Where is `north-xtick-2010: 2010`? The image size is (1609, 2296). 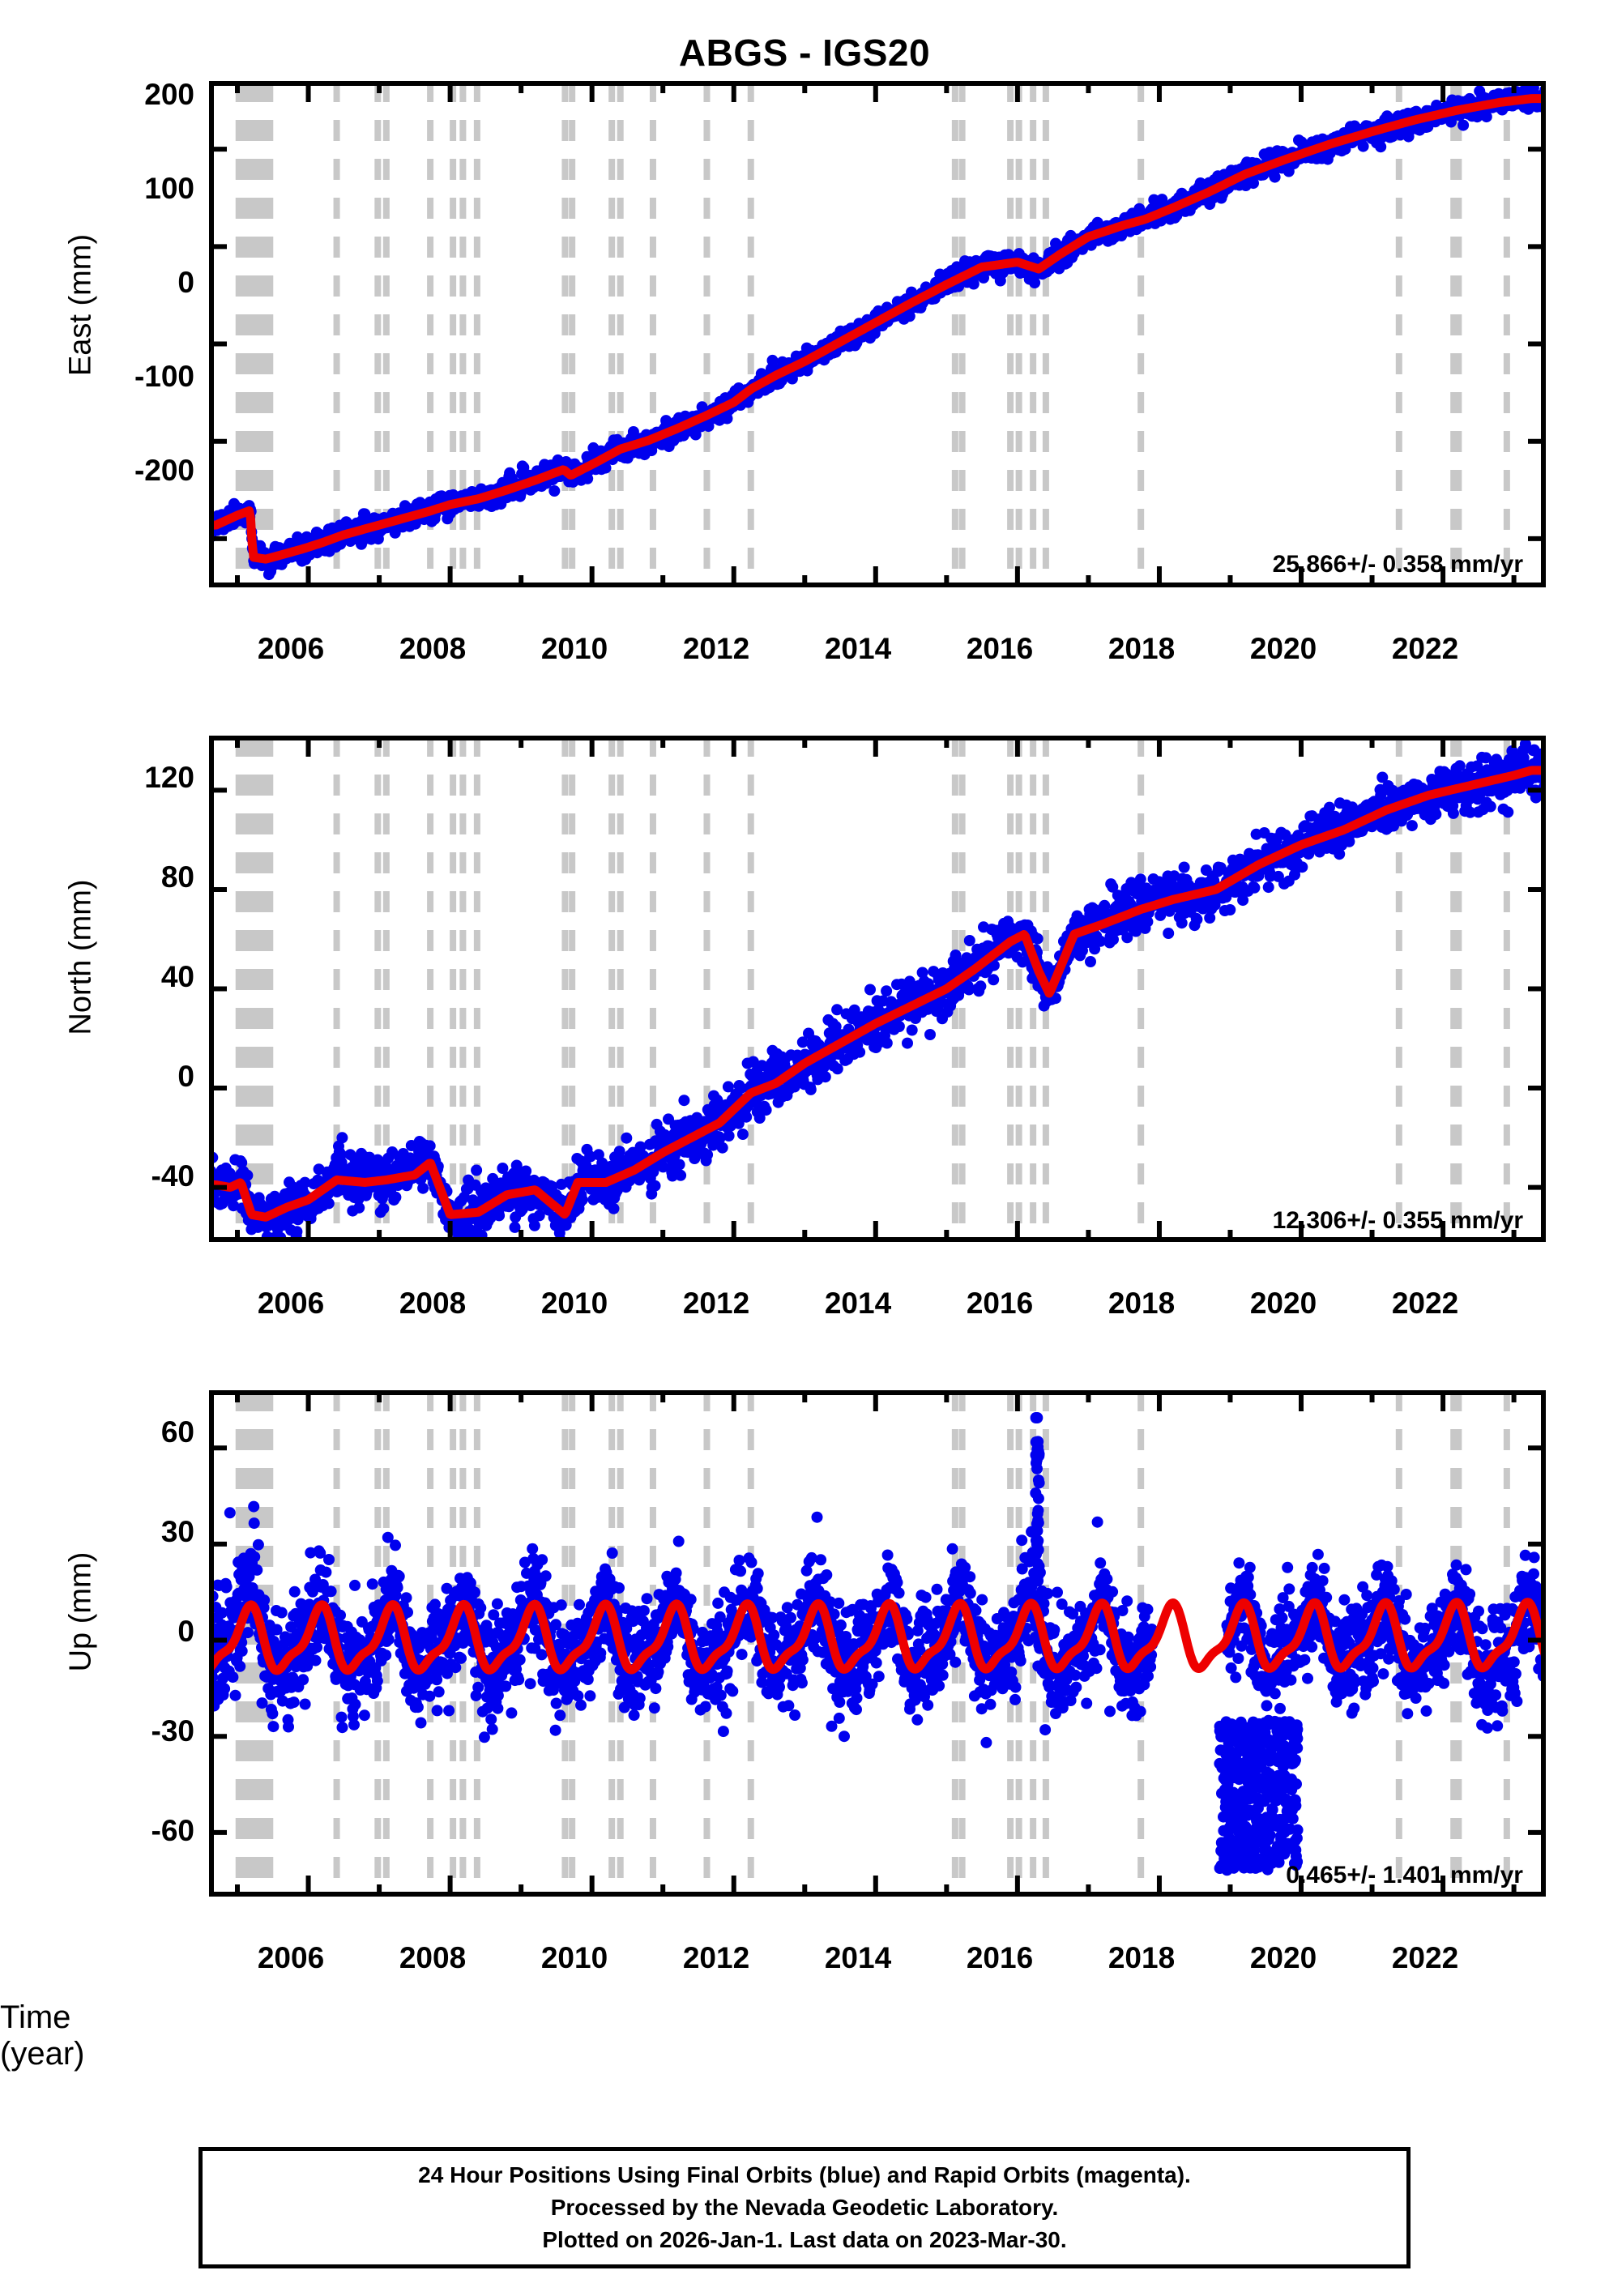
north-xtick-2010: 2010 is located at coordinates (574, 1303).